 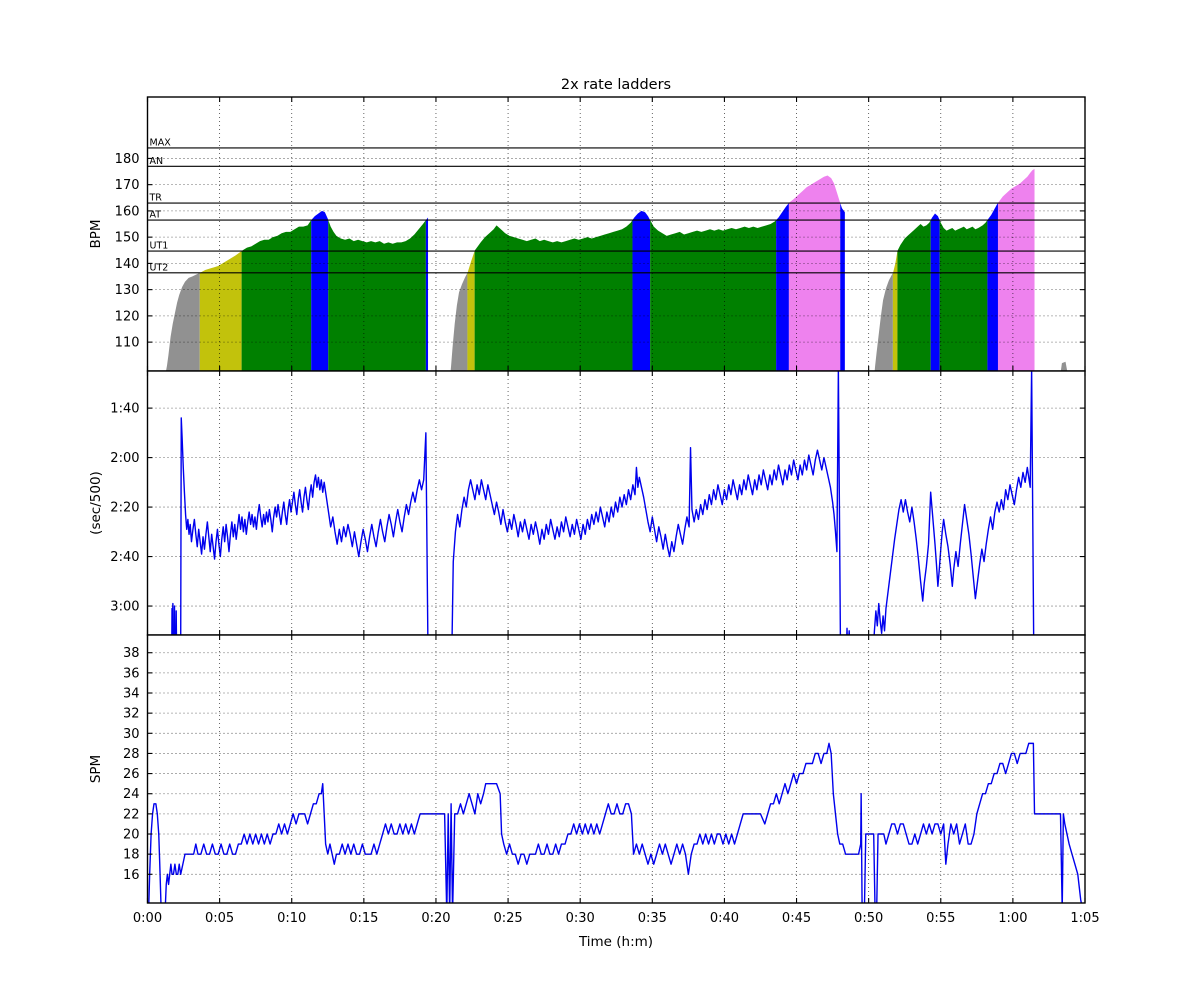 I want to click on x-tick-label: 0:15, so click(x=363, y=918).